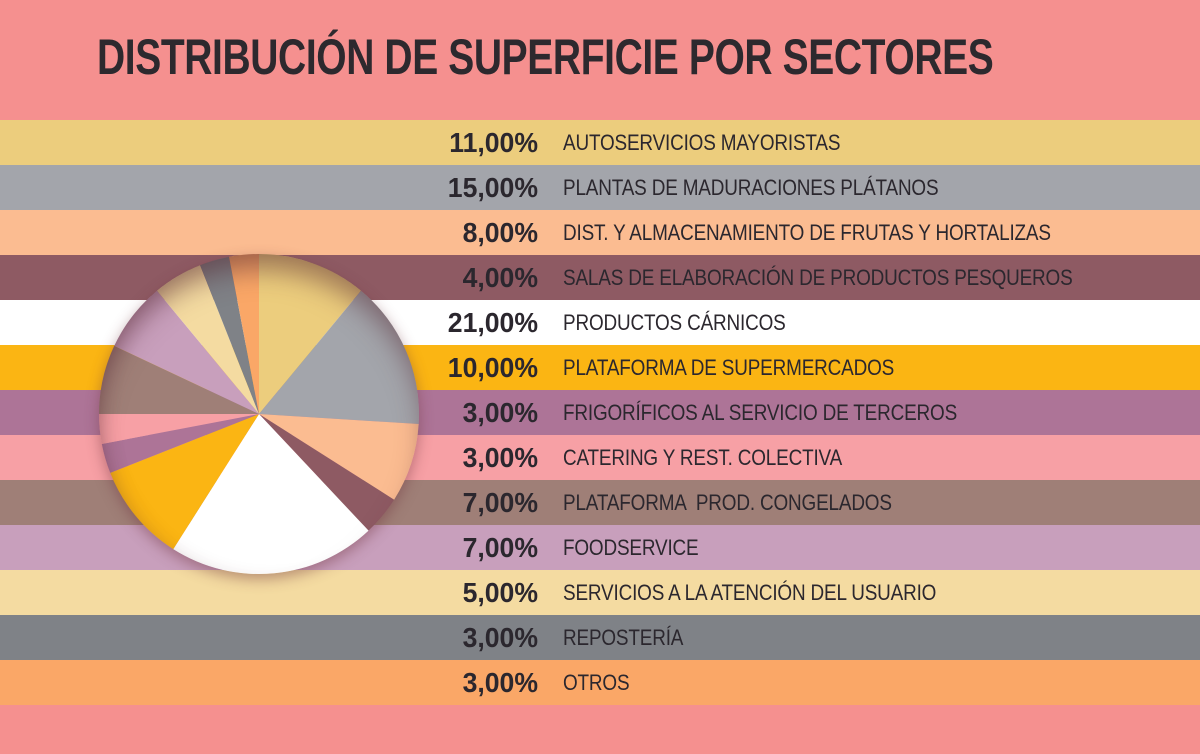 Image resolution: width=1200 pixels, height=754 pixels. What do you see at coordinates (492, 367) in the screenshot?
I see `sector-percent: 10,00%` at bounding box center [492, 367].